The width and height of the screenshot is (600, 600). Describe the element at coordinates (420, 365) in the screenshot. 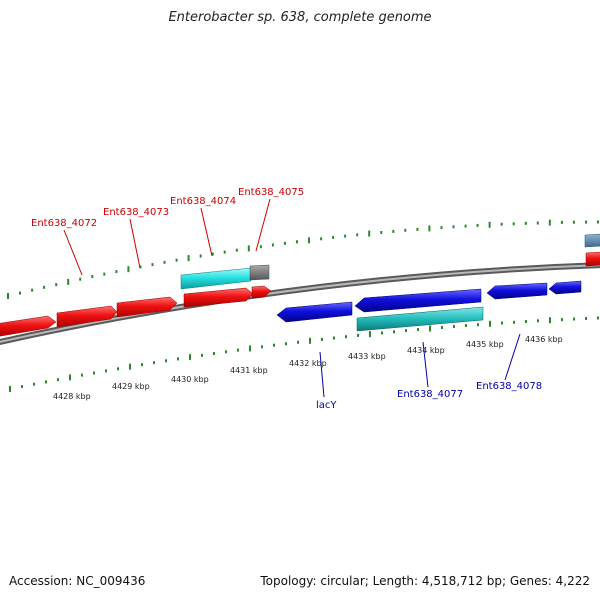

I see `reverse-label-leaders` at that location.